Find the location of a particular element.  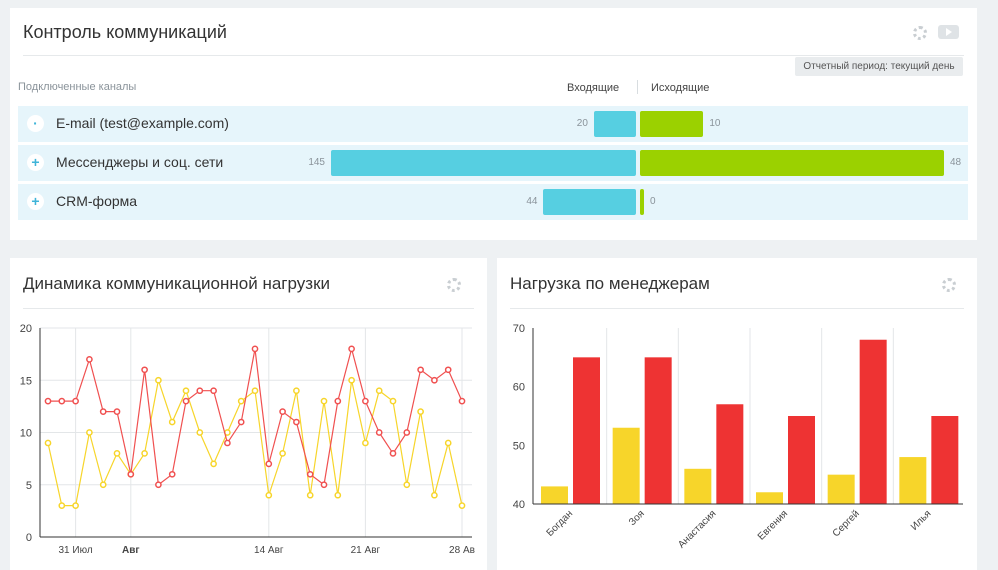

incoming-value: 20 is located at coordinates (582, 123).